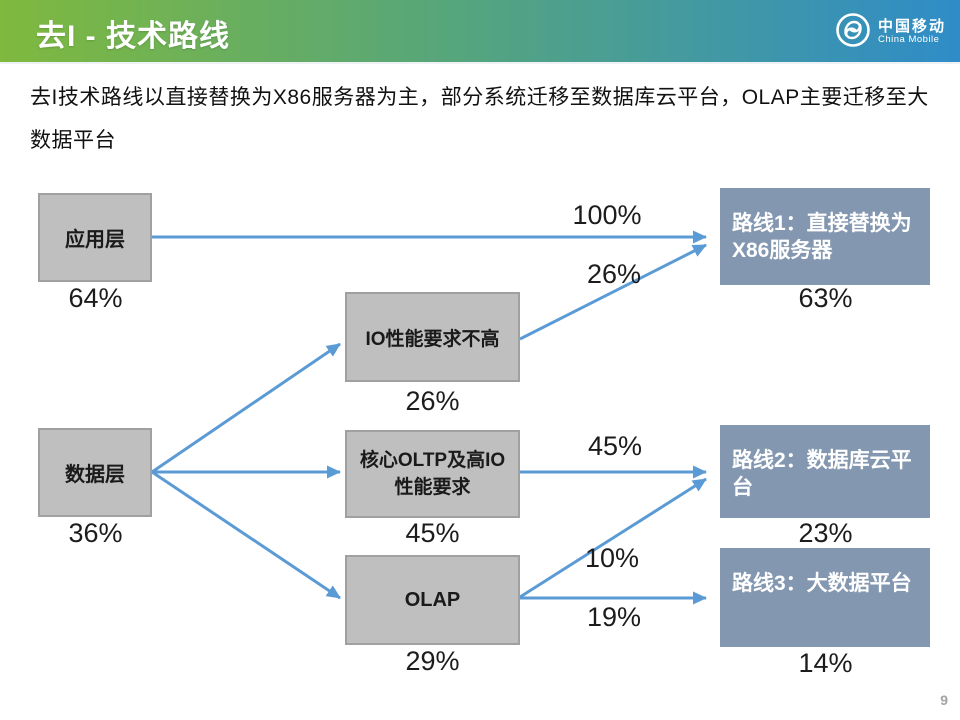 This screenshot has width=960, height=720. What do you see at coordinates (825, 471) in the screenshot?
I see `node-route2-db-cloud: 路线2：数据库云平台` at bounding box center [825, 471].